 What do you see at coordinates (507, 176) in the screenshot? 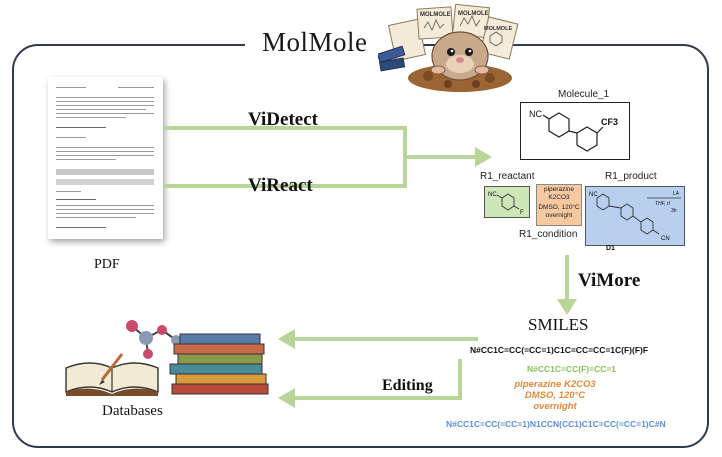
I see `r1-reactant-label: R1_reactant` at bounding box center [507, 176].